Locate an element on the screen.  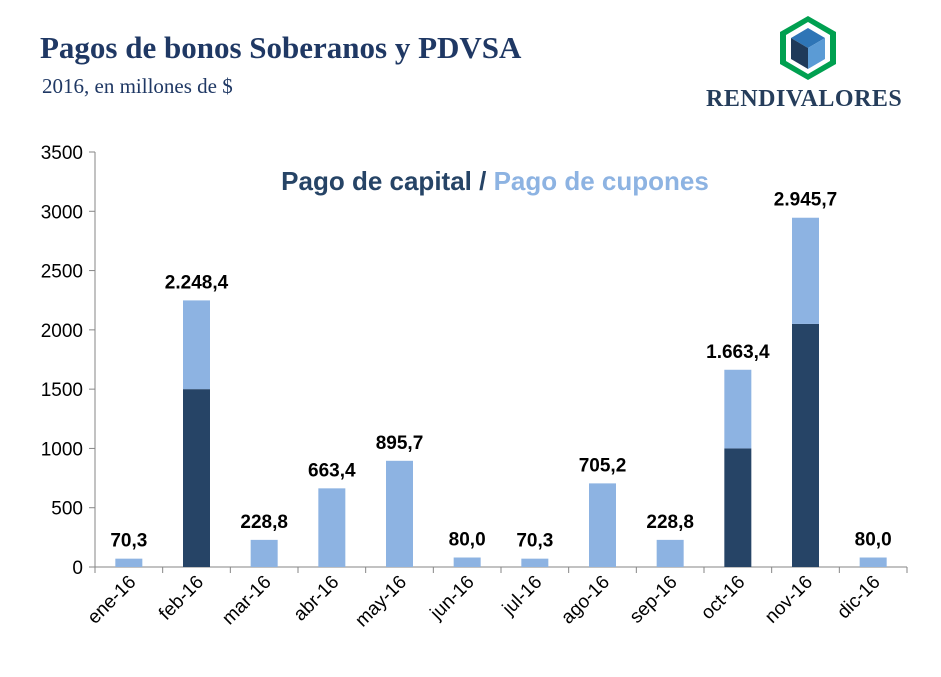
legend-capital: Pago de capital is located at coordinates (376, 181).